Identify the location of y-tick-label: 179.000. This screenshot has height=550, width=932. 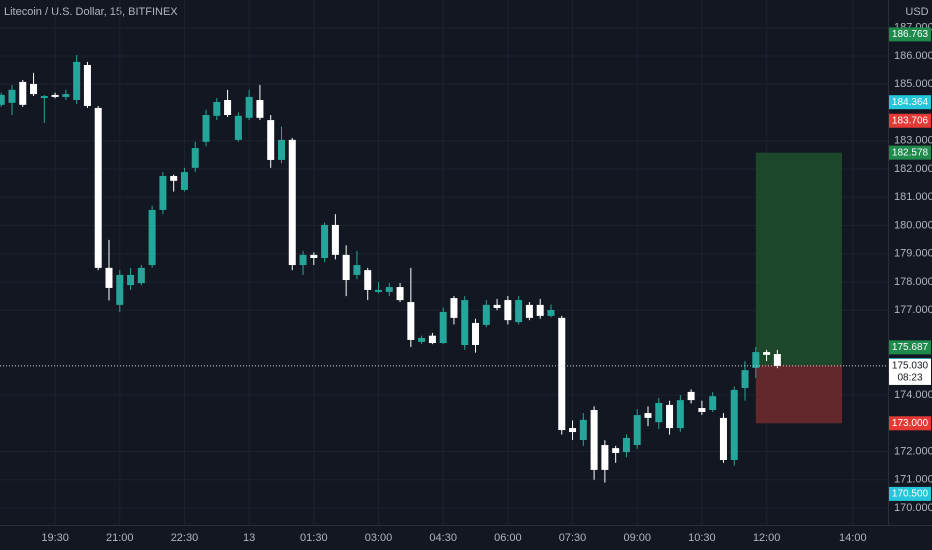
(913, 254).